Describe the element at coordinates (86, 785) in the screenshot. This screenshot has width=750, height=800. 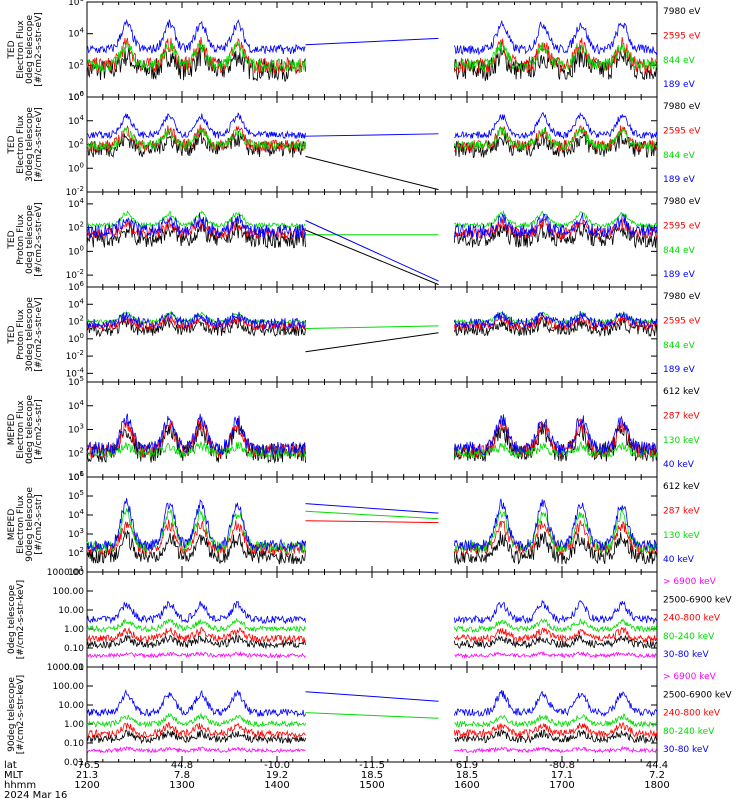
I see `x-tick-label: 1200` at that location.